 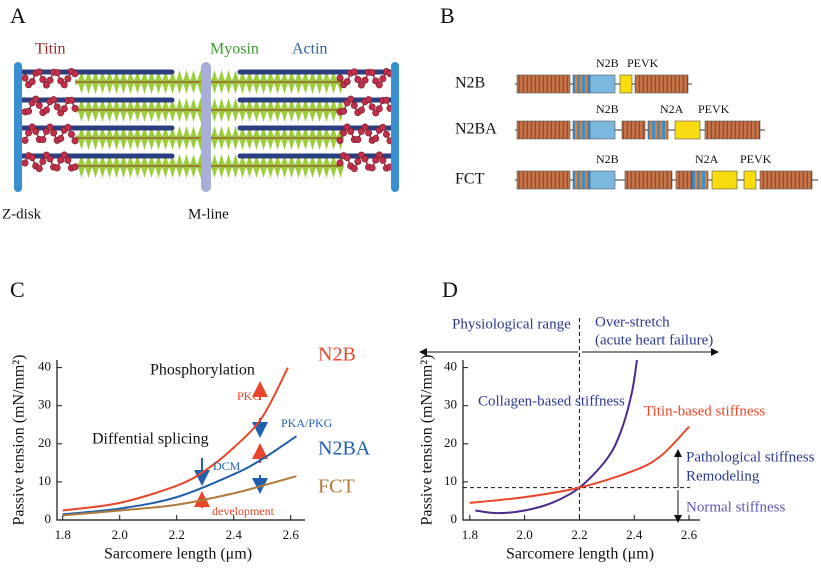 I want to click on domain-label: PEVK, so click(x=714, y=109).